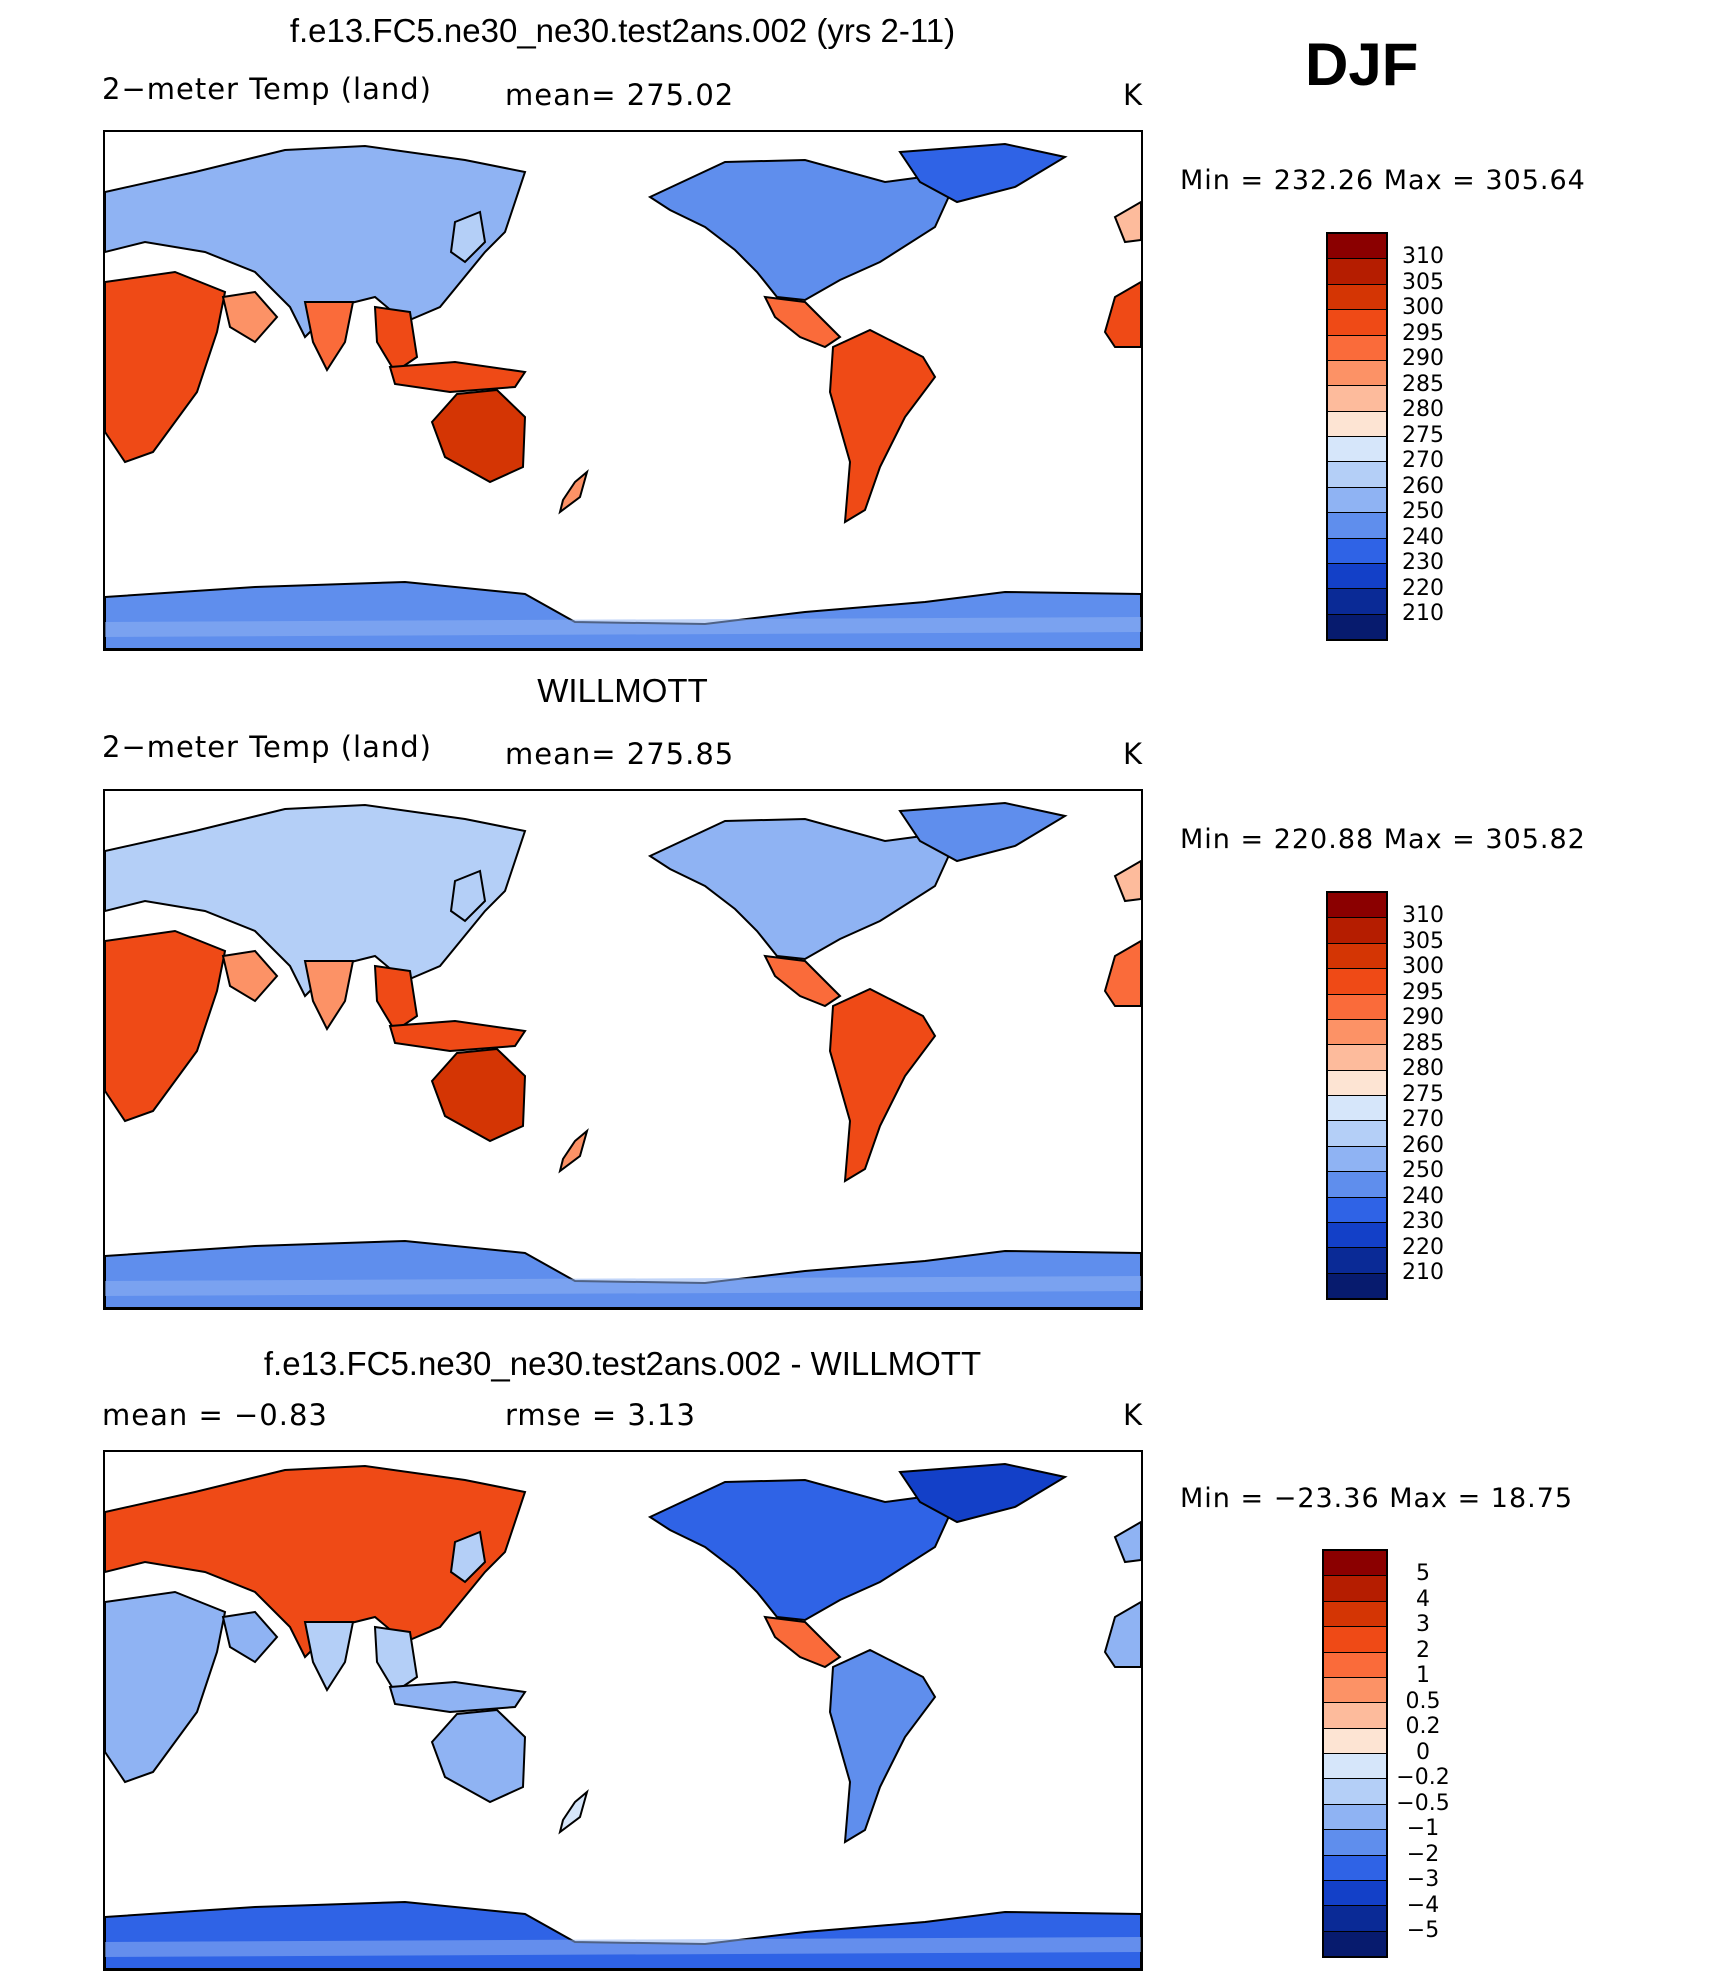 This screenshot has width=1710, height=1986. What do you see at coordinates (1423, 256) in the screenshot?
I see `colorbar-tick-label: 310` at bounding box center [1423, 256].